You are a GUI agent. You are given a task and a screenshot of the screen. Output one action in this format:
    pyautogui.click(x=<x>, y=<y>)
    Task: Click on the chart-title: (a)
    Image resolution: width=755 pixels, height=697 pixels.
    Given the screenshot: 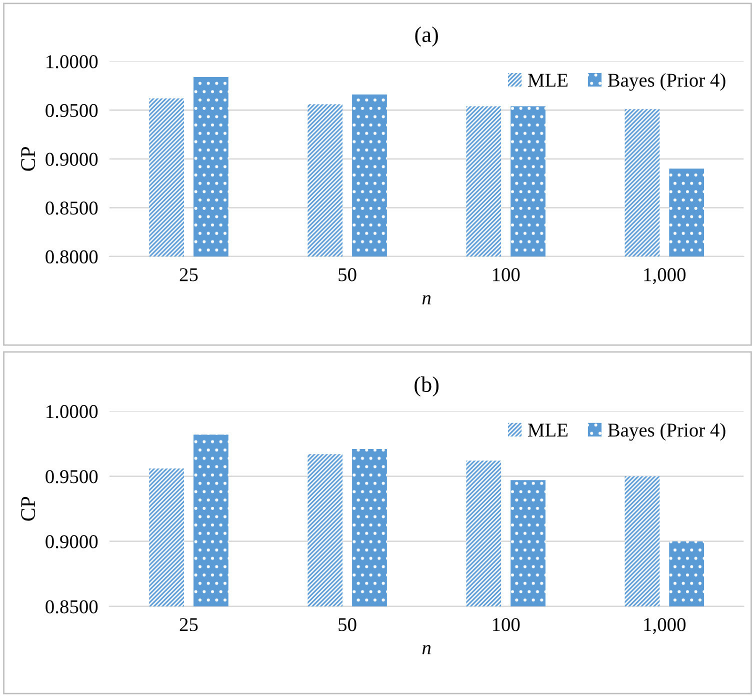 What is the action you would take?
    pyautogui.click(x=426, y=36)
    